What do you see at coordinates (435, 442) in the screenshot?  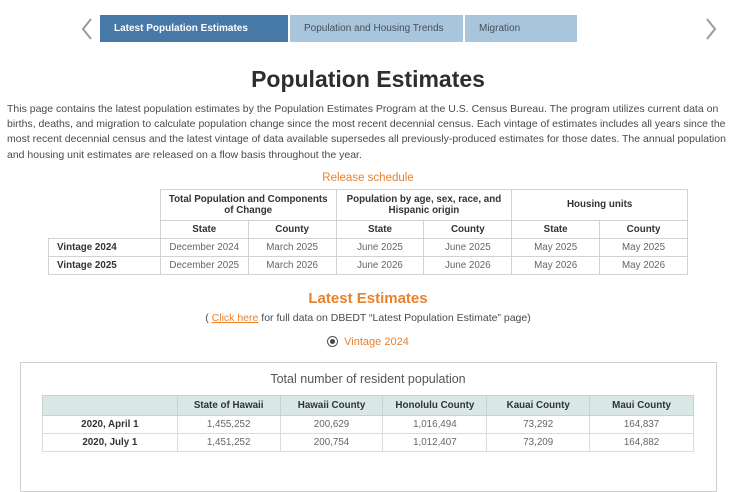 I see `cell: 1,012,407` at bounding box center [435, 442].